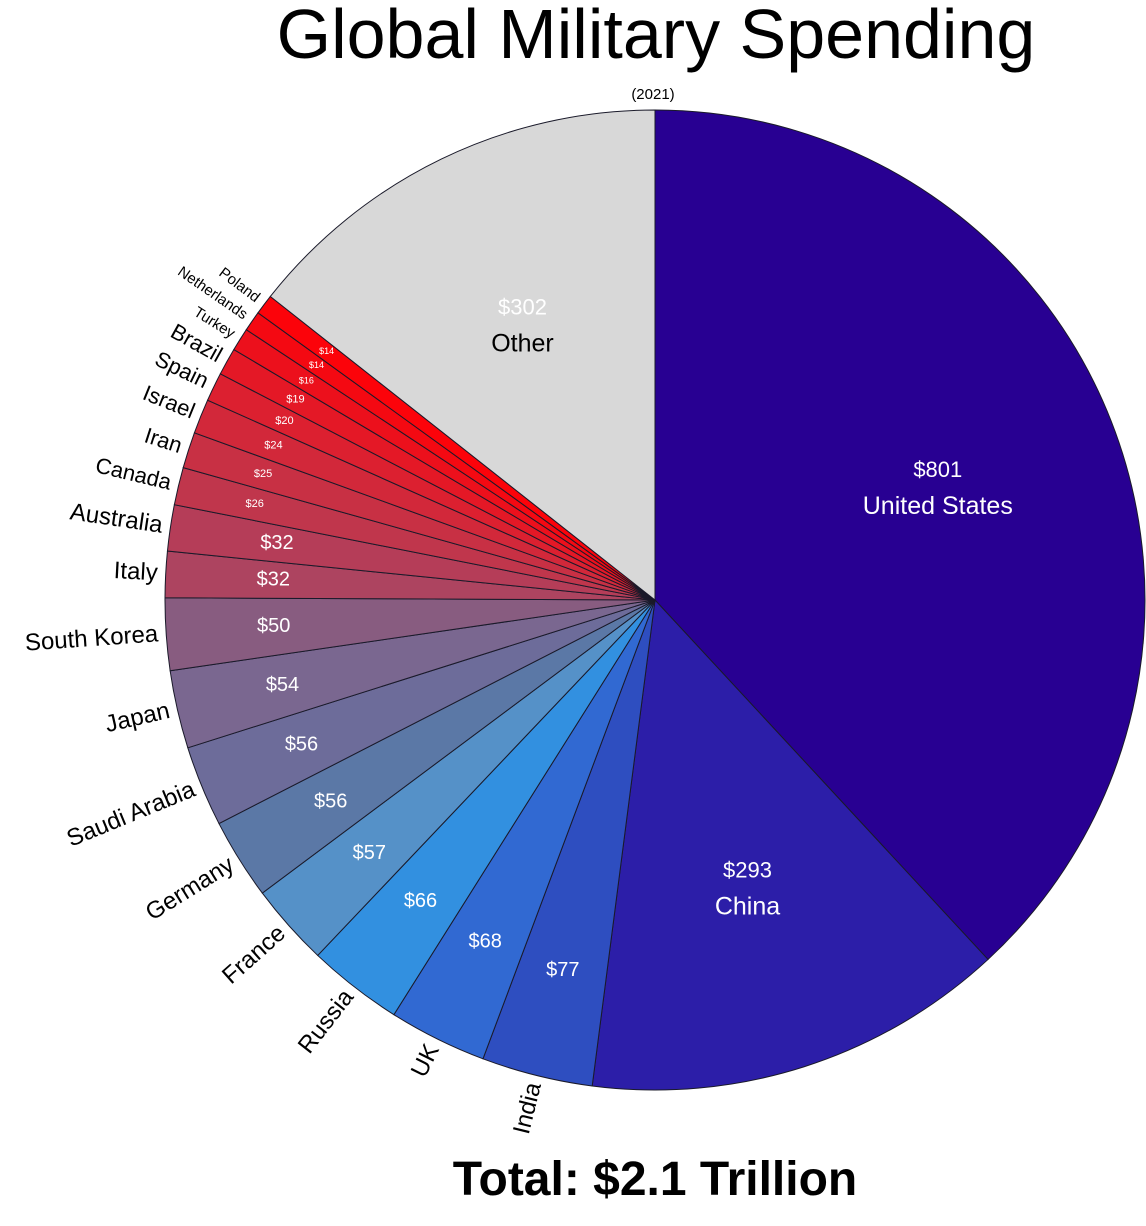  I want to click on pie-slice-china, so click(790, 844).